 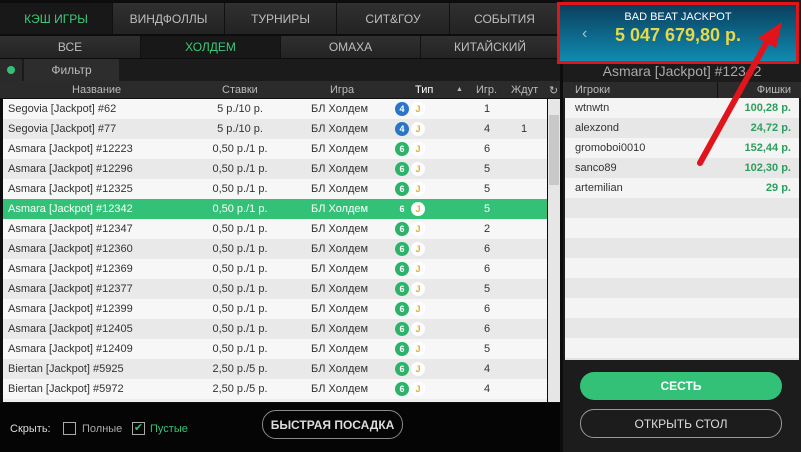 What do you see at coordinates (240, 129) in the screenshot?
I see `table-stakes: 5 р./10 р.` at bounding box center [240, 129].